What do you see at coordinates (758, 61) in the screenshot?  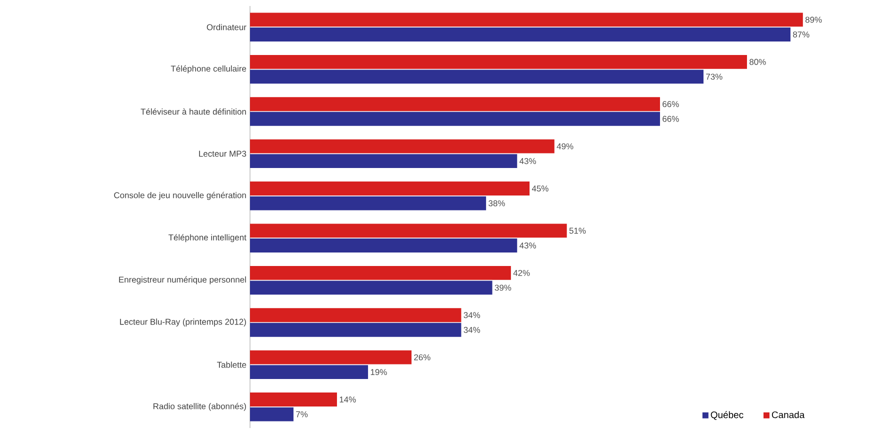 I see `data-label: 80%` at bounding box center [758, 61].